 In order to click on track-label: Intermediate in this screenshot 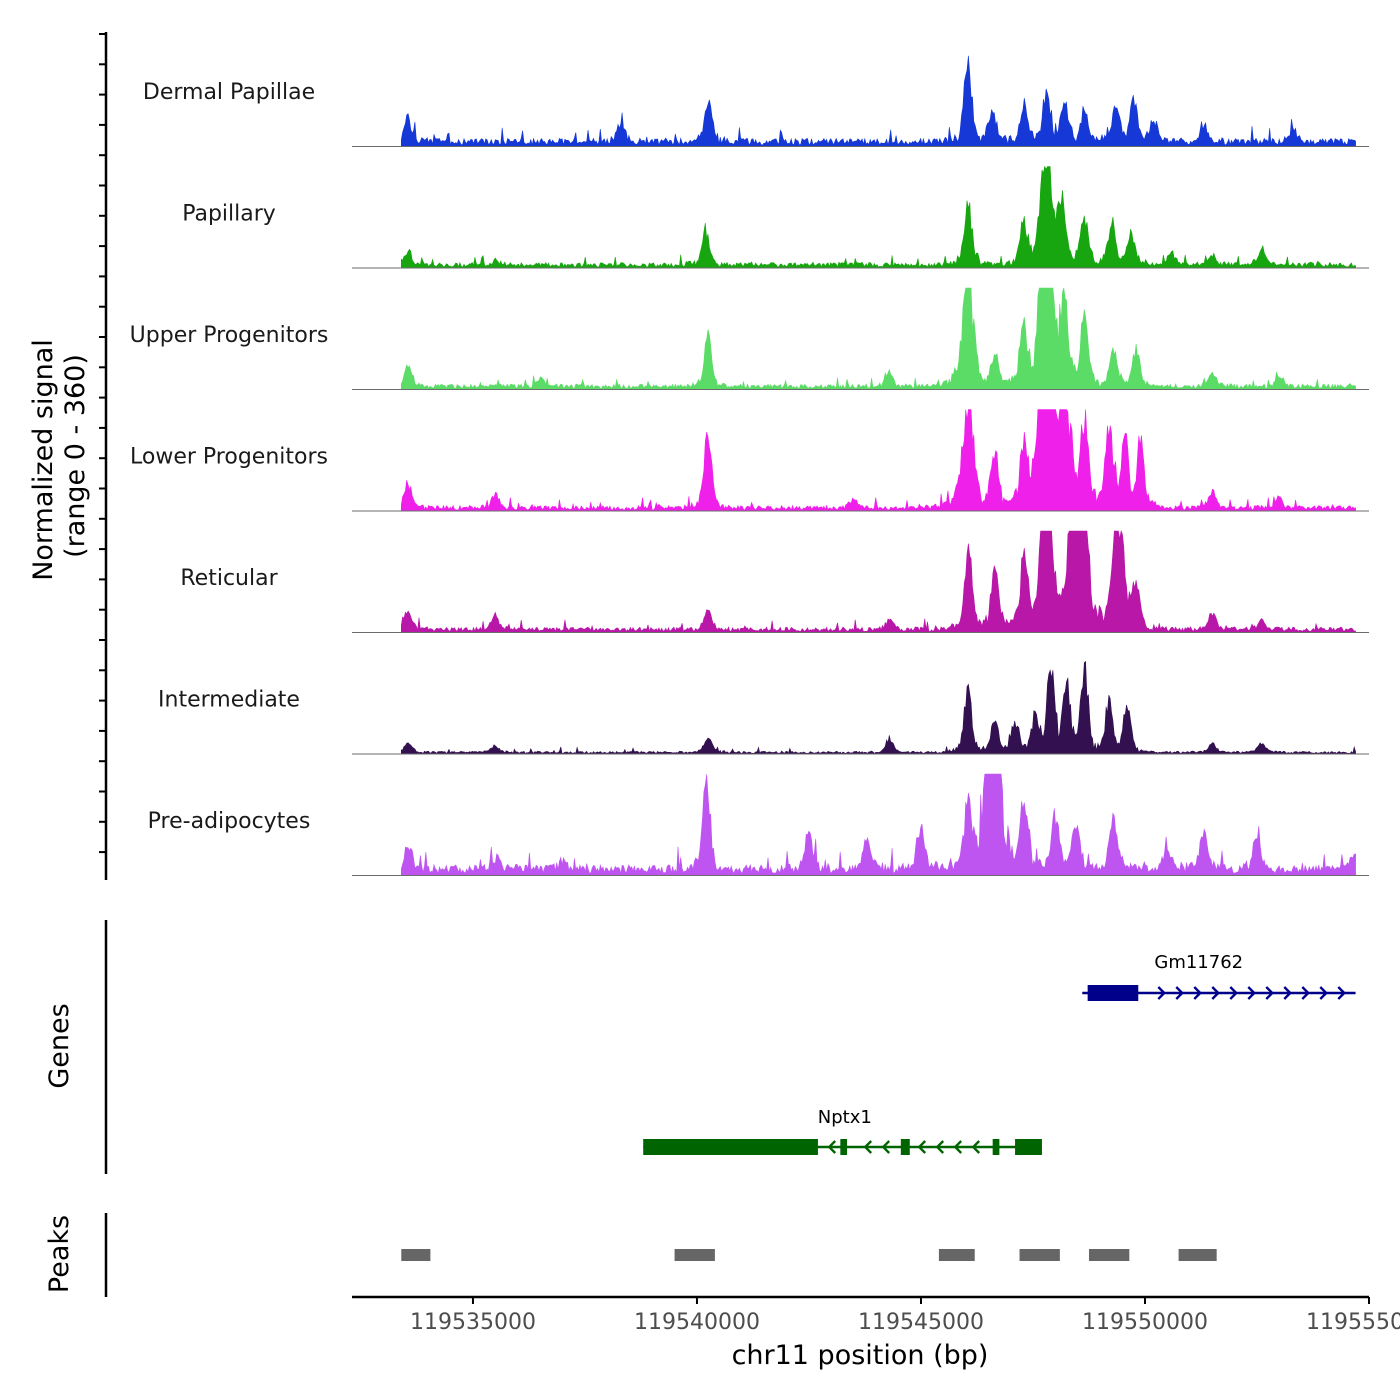, I will do `click(229, 700)`.